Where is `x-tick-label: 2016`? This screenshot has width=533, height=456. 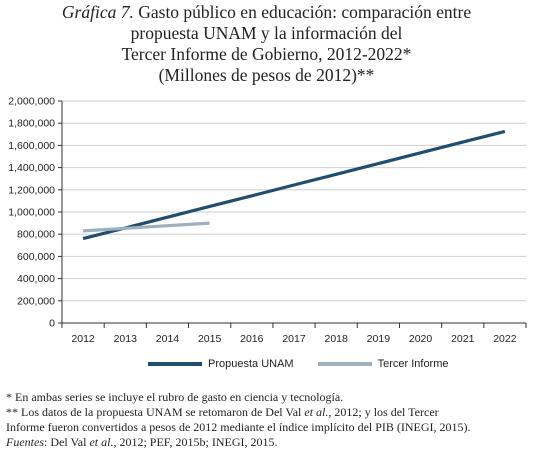 x-tick-label: 2016 is located at coordinates (252, 339).